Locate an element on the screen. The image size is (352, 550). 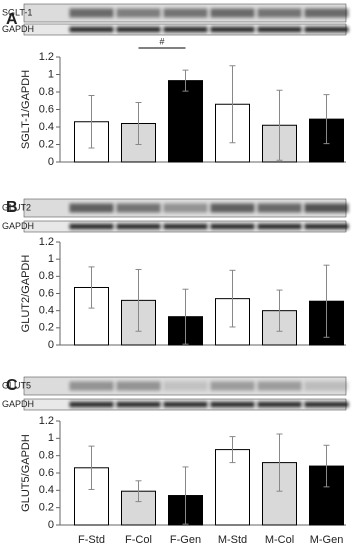
annotation: # is located at coordinates (161, 41).